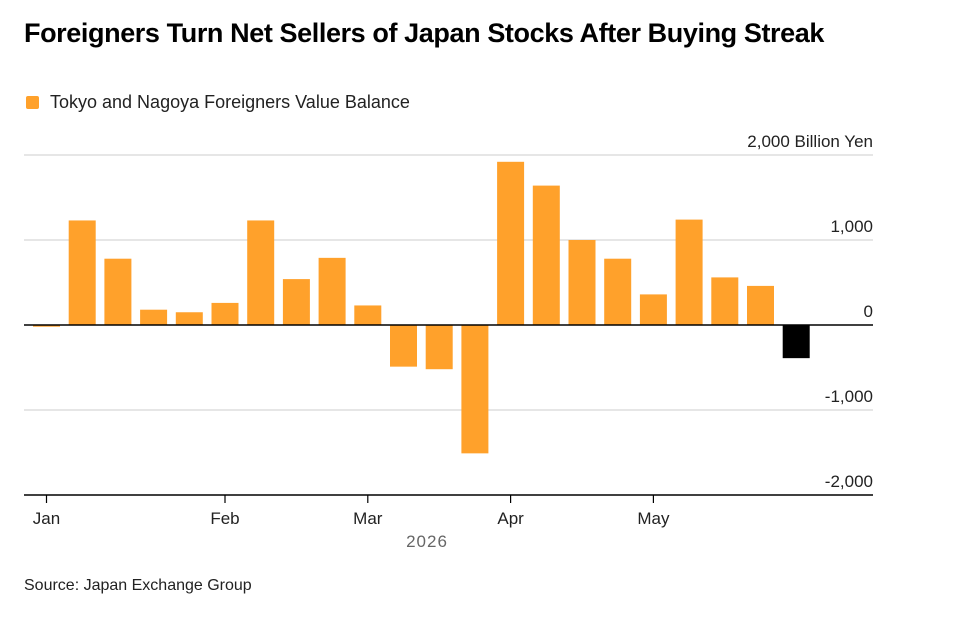 The height and width of the screenshot is (618, 961). What do you see at coordinates (810, 141) in the screenshot?
I see `y-tick-label: 2,000 Billion Yen` at bounding box center [810, 141].